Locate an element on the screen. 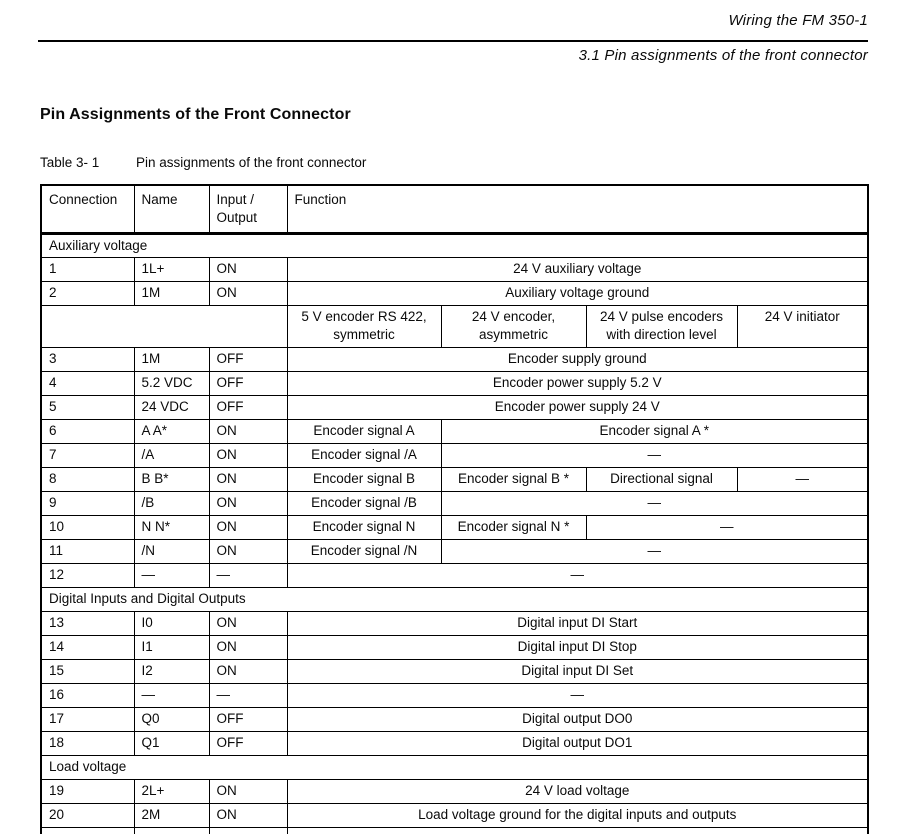 This screenshot has width=900, height=834. table-row-pin-17: 17 Q0 OFF Digital output DO0 is located at coordinates (454, 719).